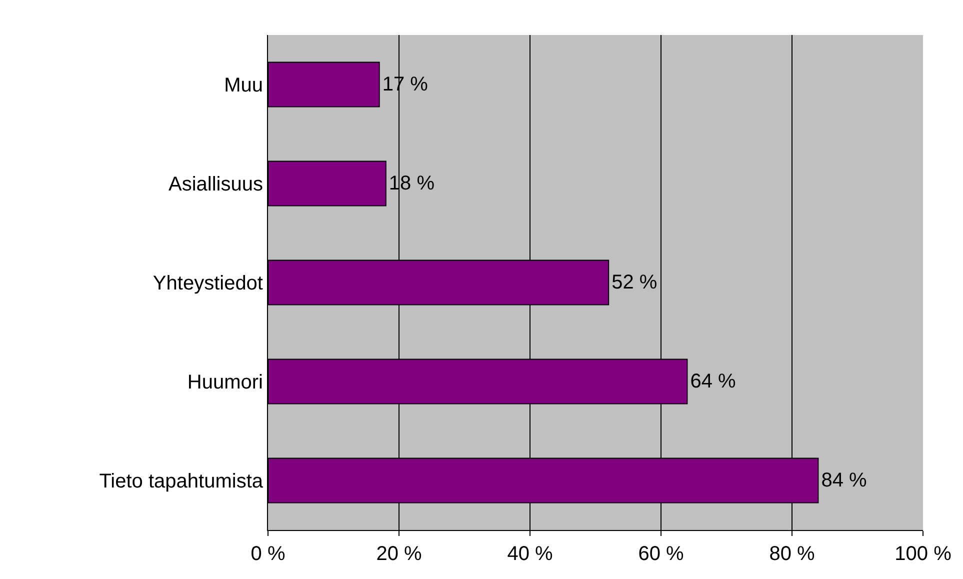 This screenshot has width=963, height=579. What do you see at coordinates (215, 185) in the screenshot?
I see `y-tick-label: Asiallisuus` at bounding box center [215, 185].